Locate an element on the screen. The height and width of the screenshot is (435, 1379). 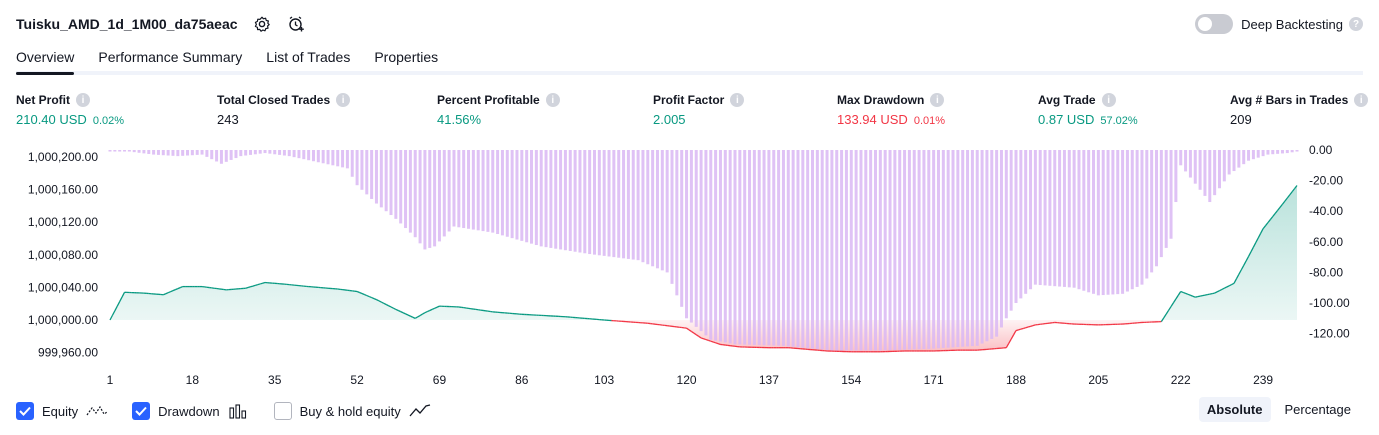
tab-performance-summary: Performance Summary is located at coordinates (170, 57).